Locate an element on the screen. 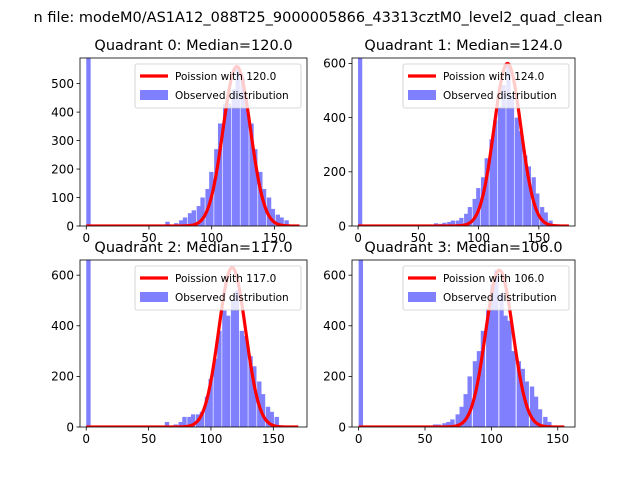  legend-patch-swatch is located at coordinates (154, 297).